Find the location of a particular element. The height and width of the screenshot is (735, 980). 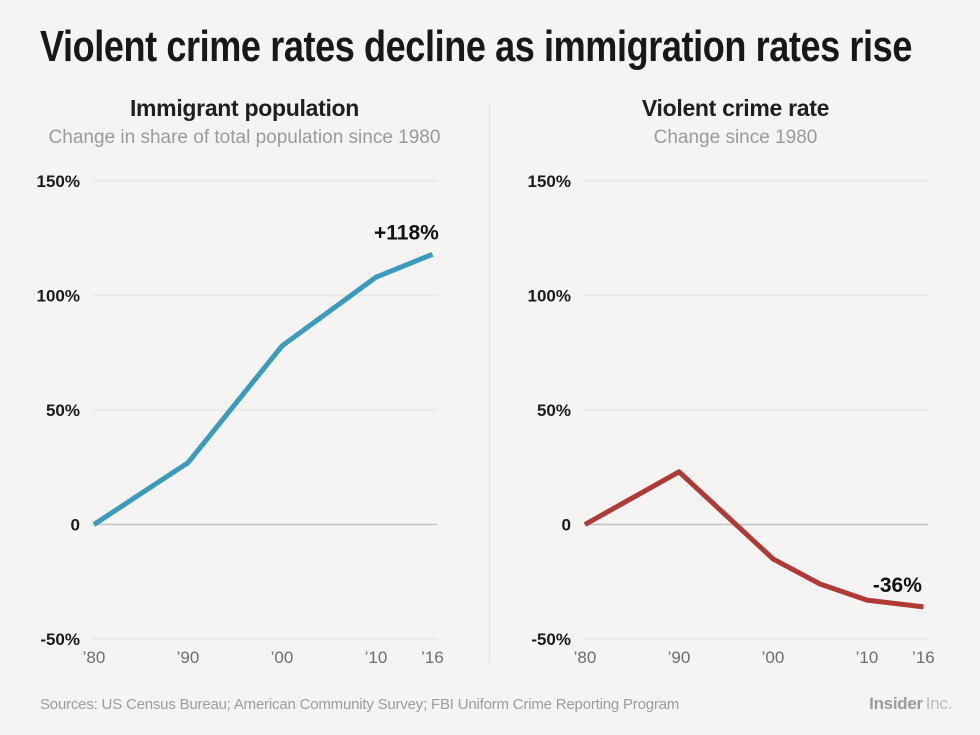

chart-subtitle-crime: Change since 1980 is located at coordinates (735, 137).